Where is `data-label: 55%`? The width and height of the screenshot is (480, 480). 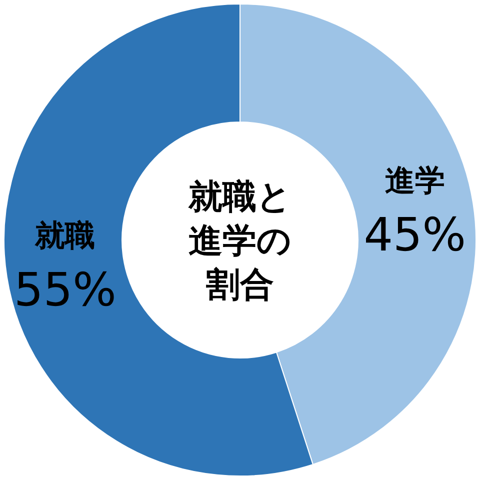
data-label: 55% is located at coordinates (65, 289).